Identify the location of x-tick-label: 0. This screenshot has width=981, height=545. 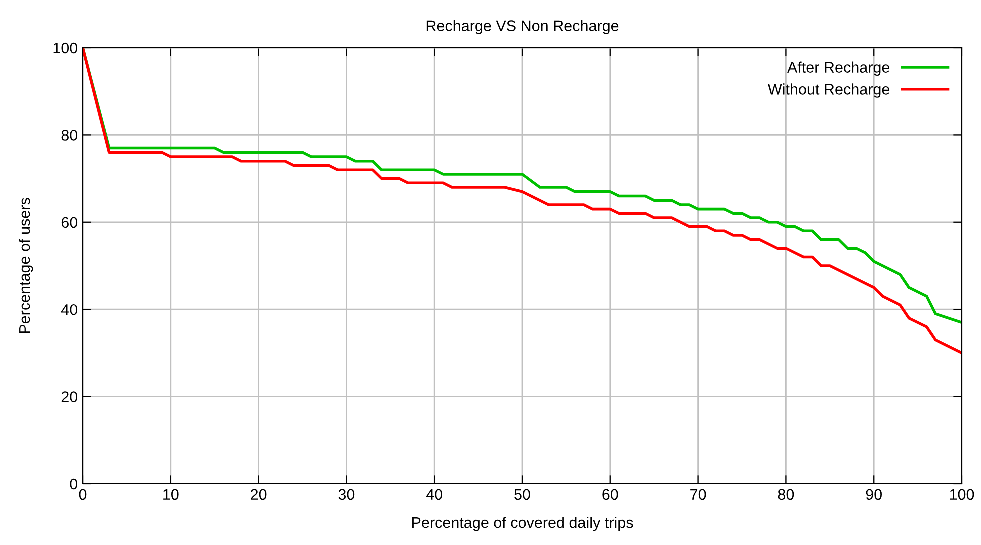
(83, 494).